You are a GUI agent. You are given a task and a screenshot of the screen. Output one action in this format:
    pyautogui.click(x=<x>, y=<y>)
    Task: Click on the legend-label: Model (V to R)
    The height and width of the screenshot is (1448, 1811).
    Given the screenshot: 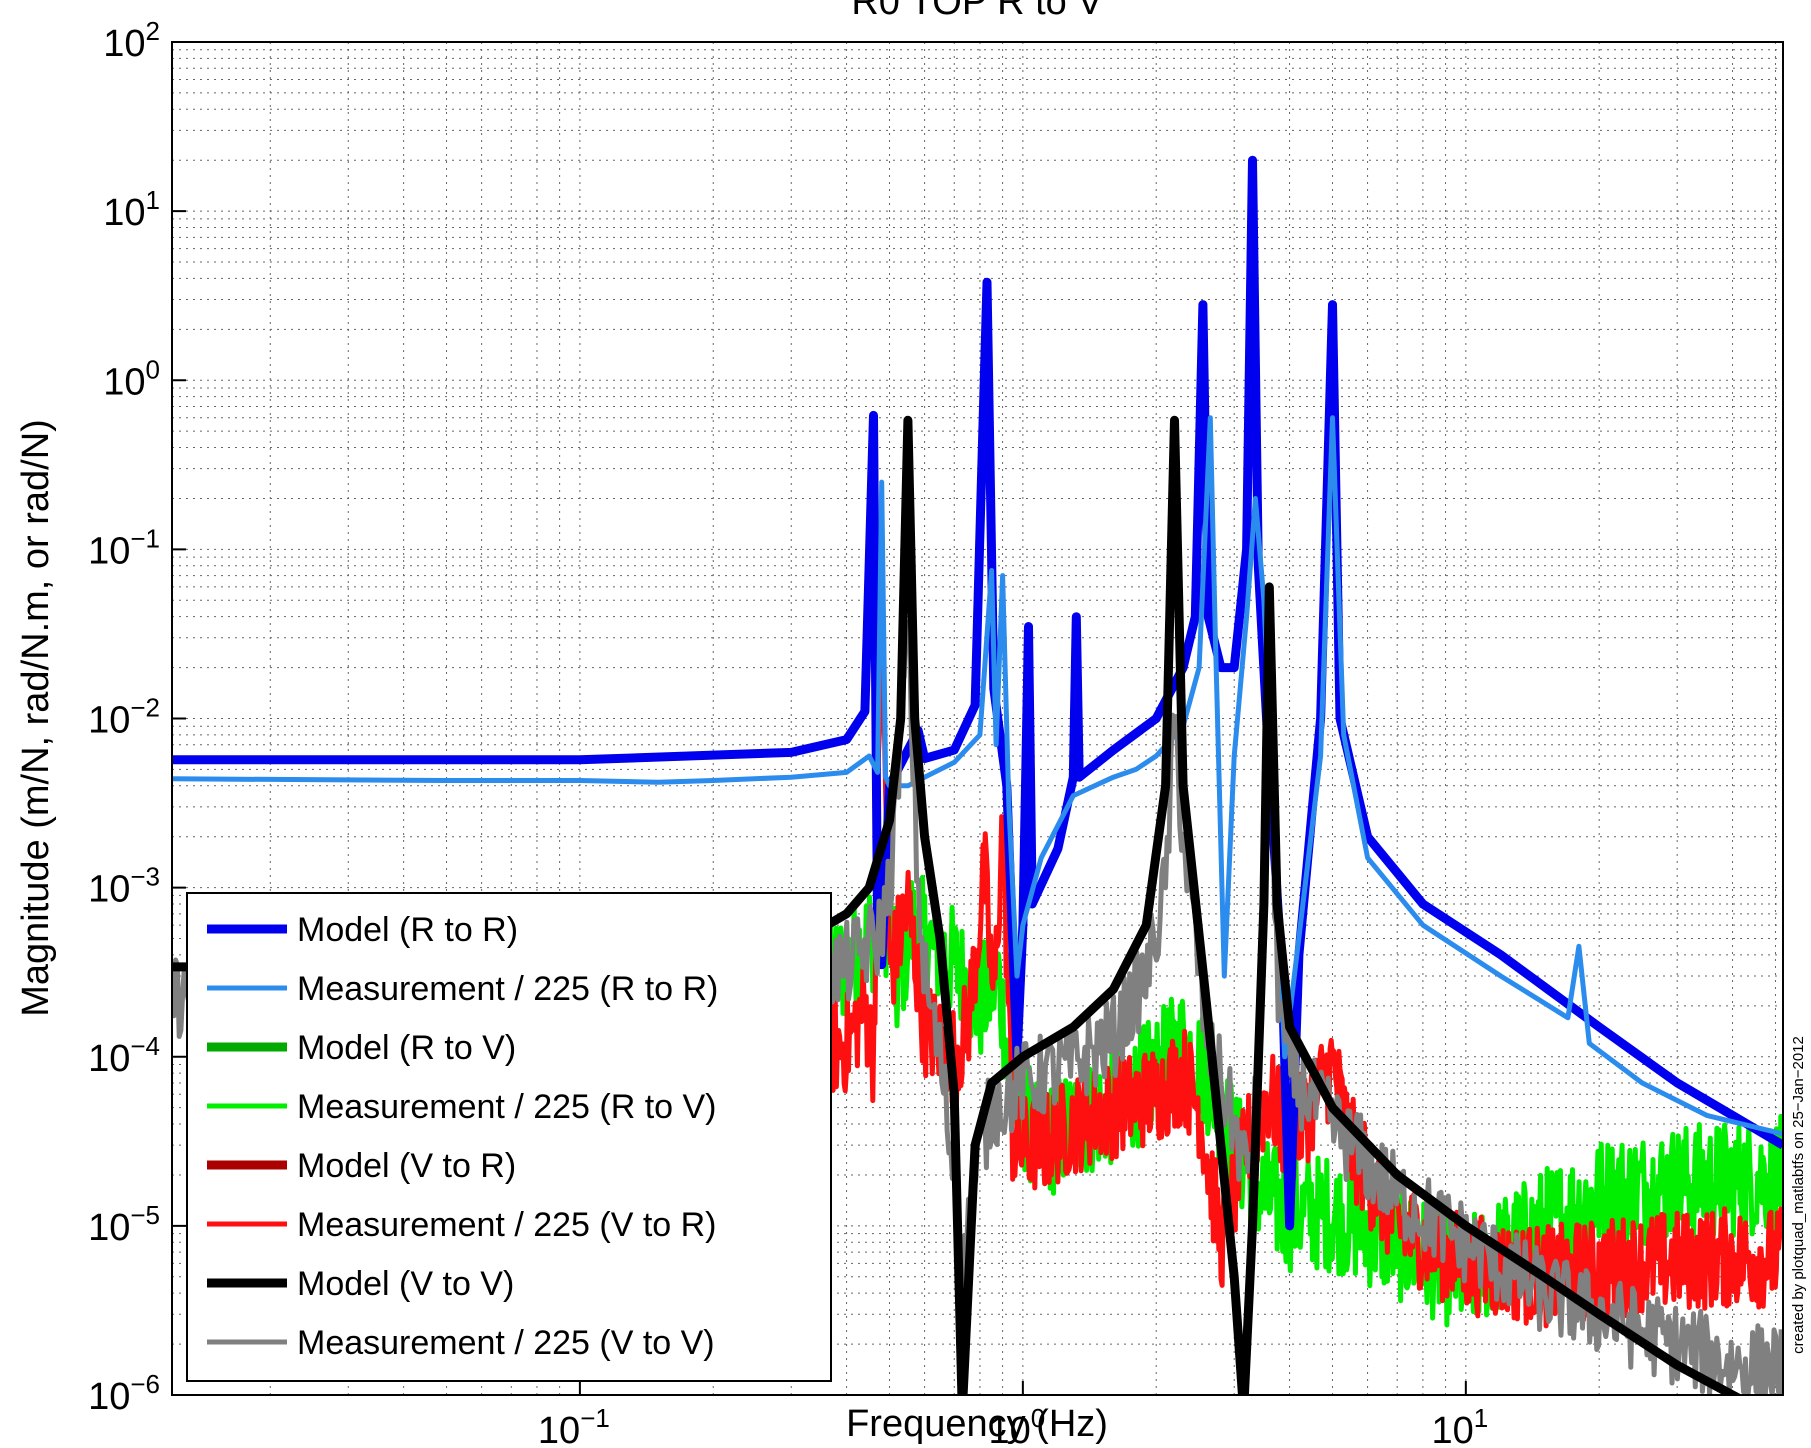 What is the action you would take?
    pyautogui.click(x=406, y=1166)
    